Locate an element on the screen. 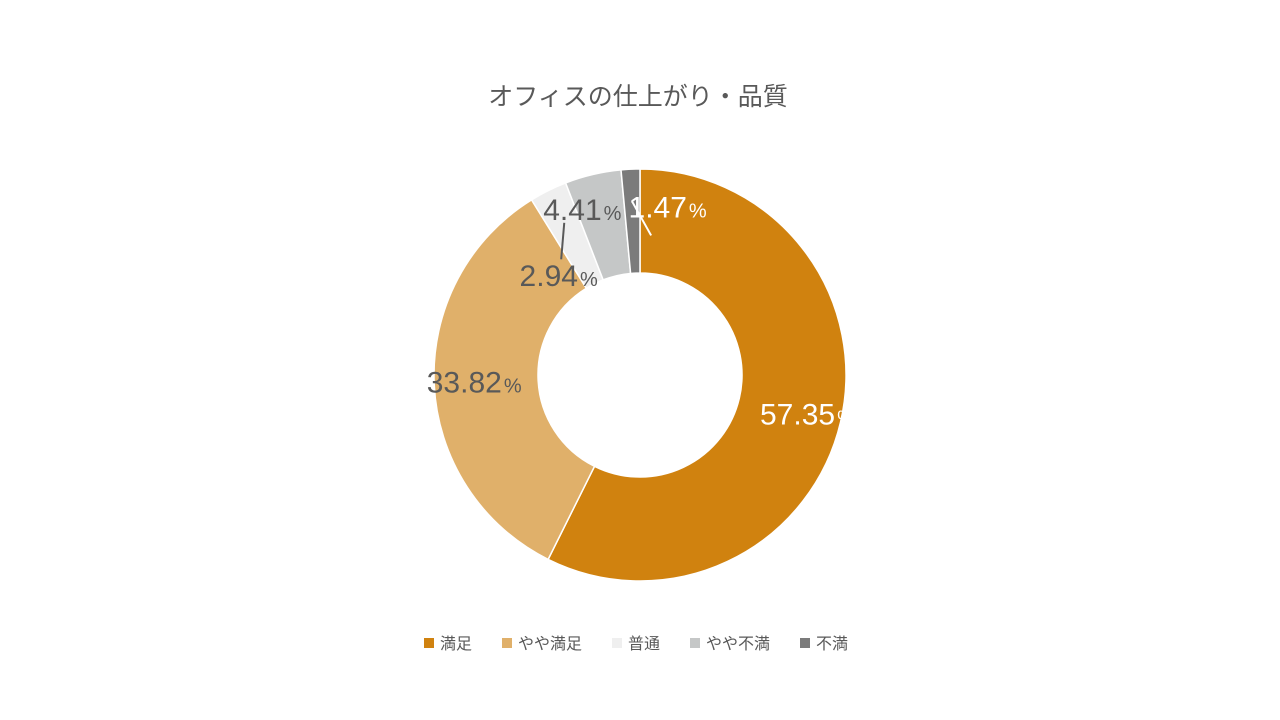 This screenshot has height=720, width=1280. data-label-value: 1.47 is located at coordinates (658, 207).